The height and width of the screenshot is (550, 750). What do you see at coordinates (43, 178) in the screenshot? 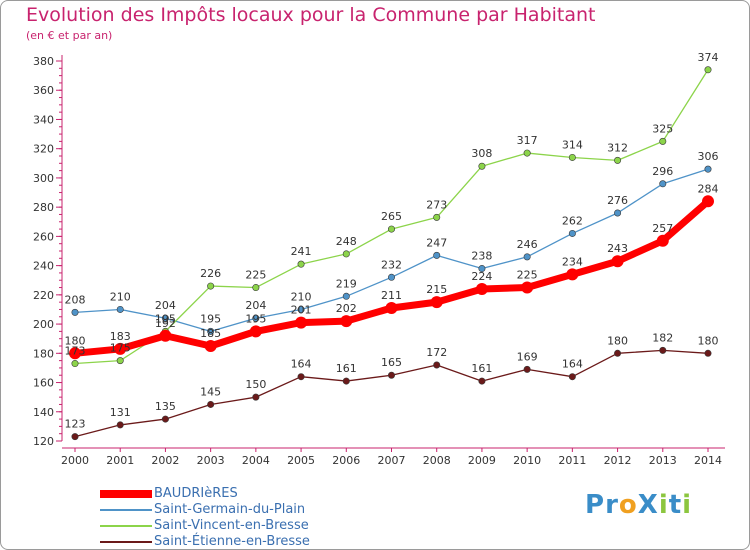
I see `y-tick-label: 300` at bounding box center [43, 178].